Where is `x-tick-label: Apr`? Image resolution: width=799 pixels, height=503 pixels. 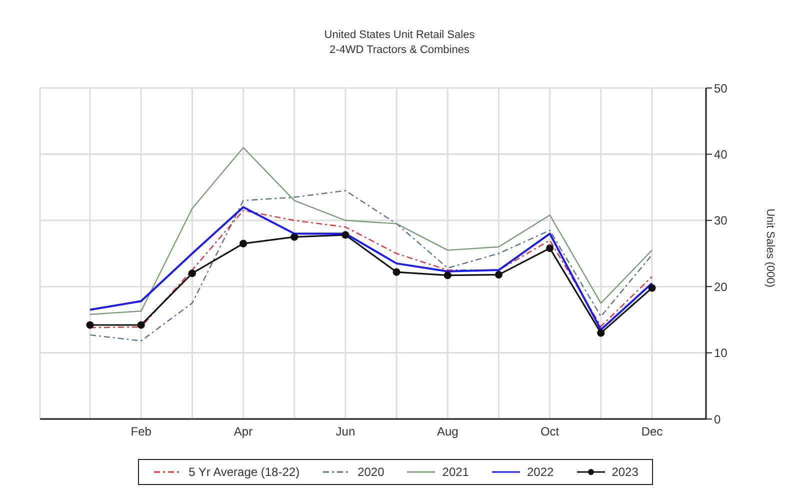 x-tick-label: Apr is located at coordinates (243, 431).